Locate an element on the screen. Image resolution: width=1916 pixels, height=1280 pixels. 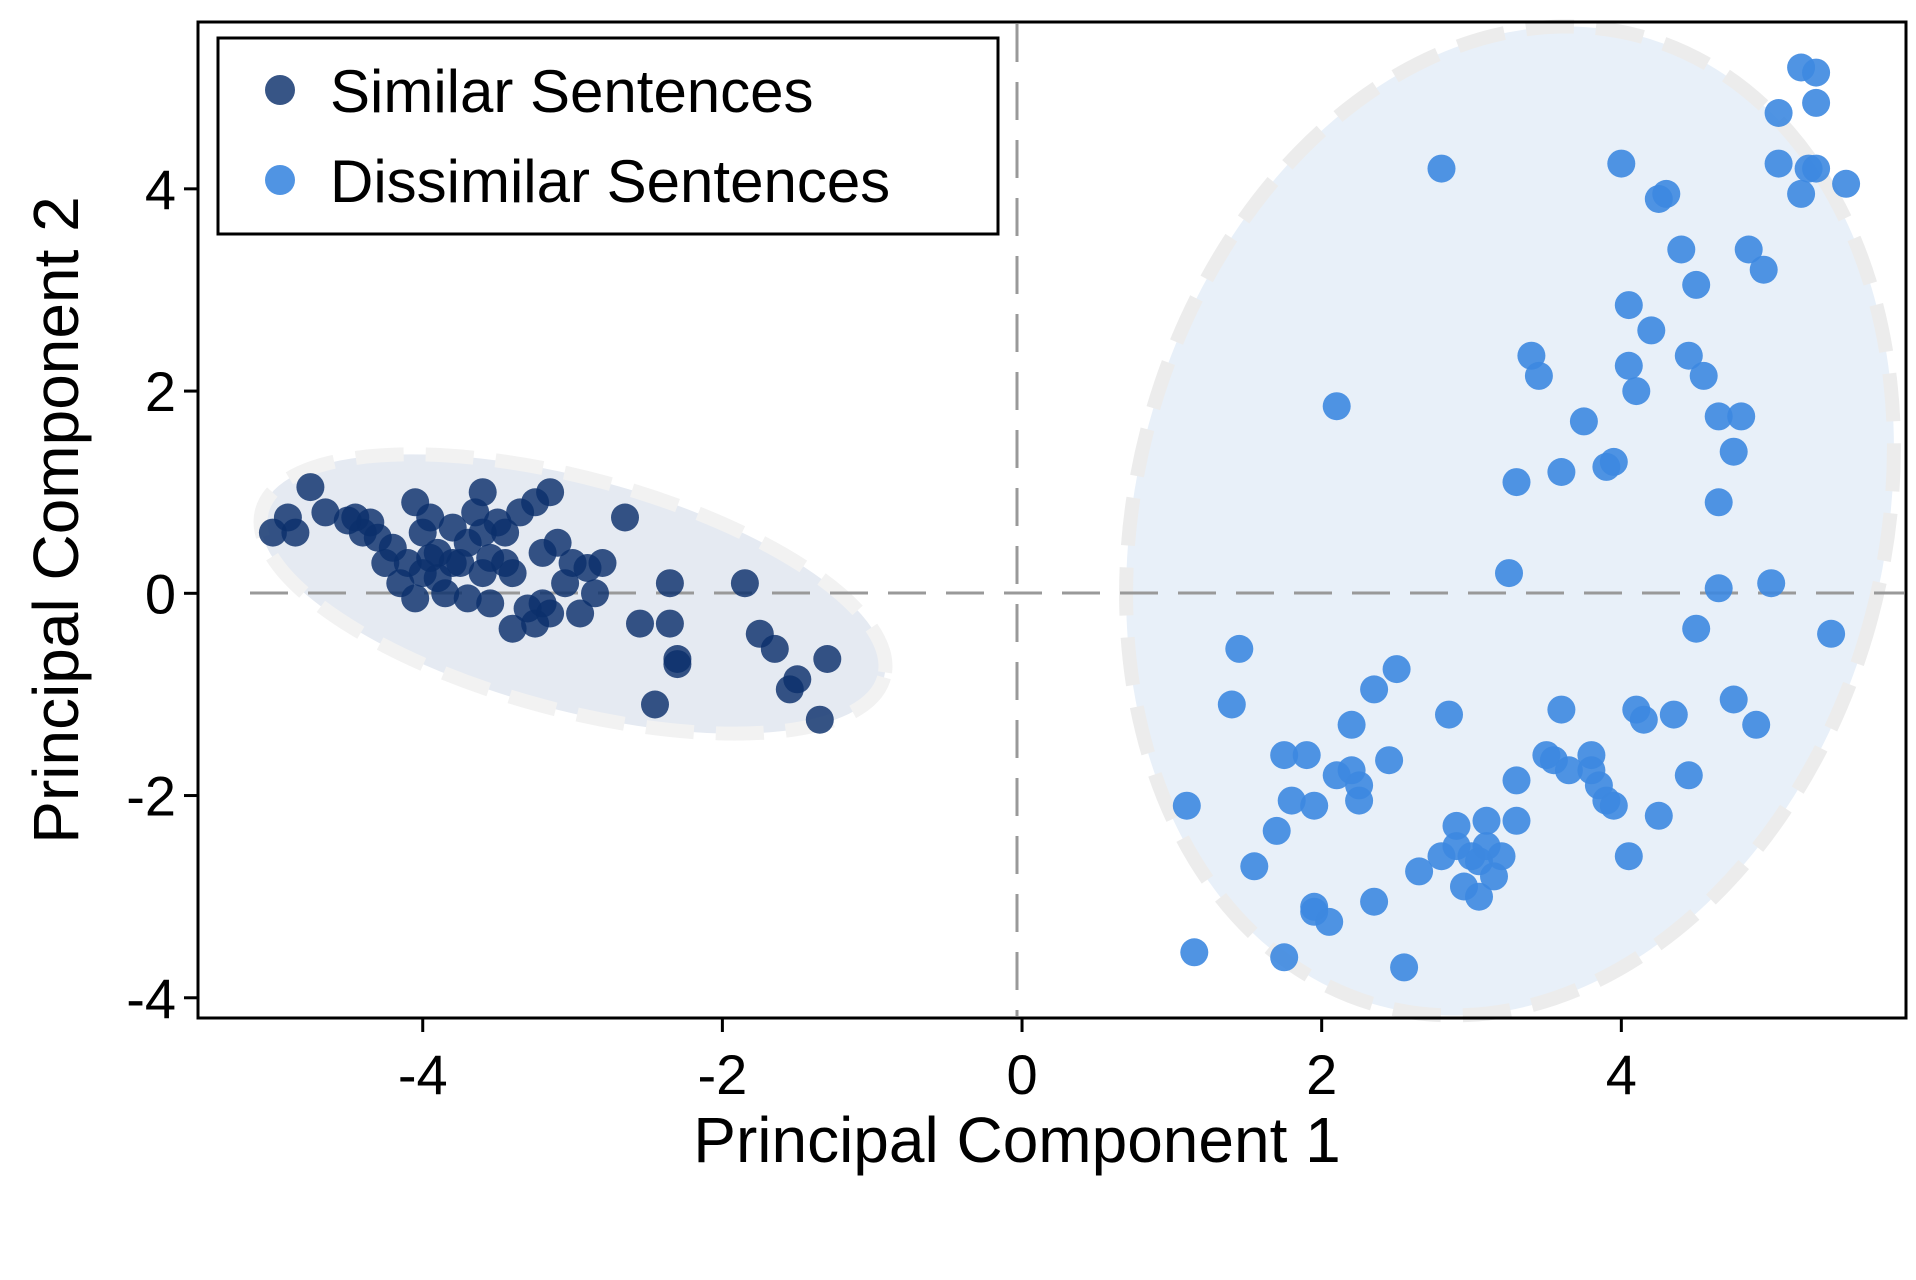
y-tick-label: -2 is located at coordinates (151, 796).